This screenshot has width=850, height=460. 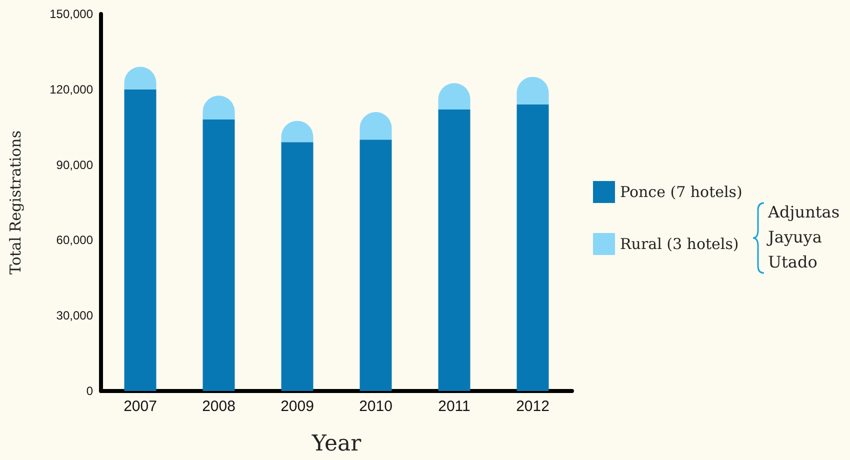 I want to click on y-tick-label: 0, so click(x=90, y=391).